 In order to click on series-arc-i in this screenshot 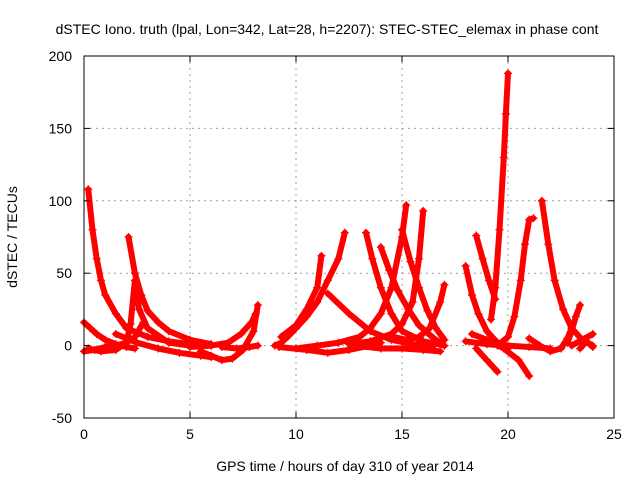, I will do `click(239, 347)`.